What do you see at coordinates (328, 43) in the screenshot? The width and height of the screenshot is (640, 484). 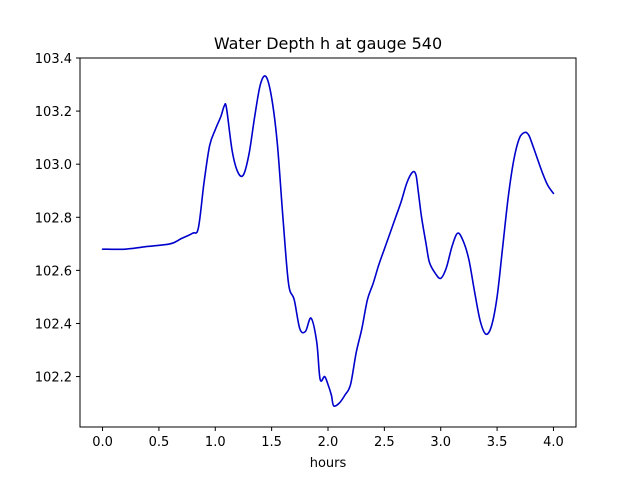 I see `chart-title: Water Depth h at gauge 540` at bounding box center [328, 43].